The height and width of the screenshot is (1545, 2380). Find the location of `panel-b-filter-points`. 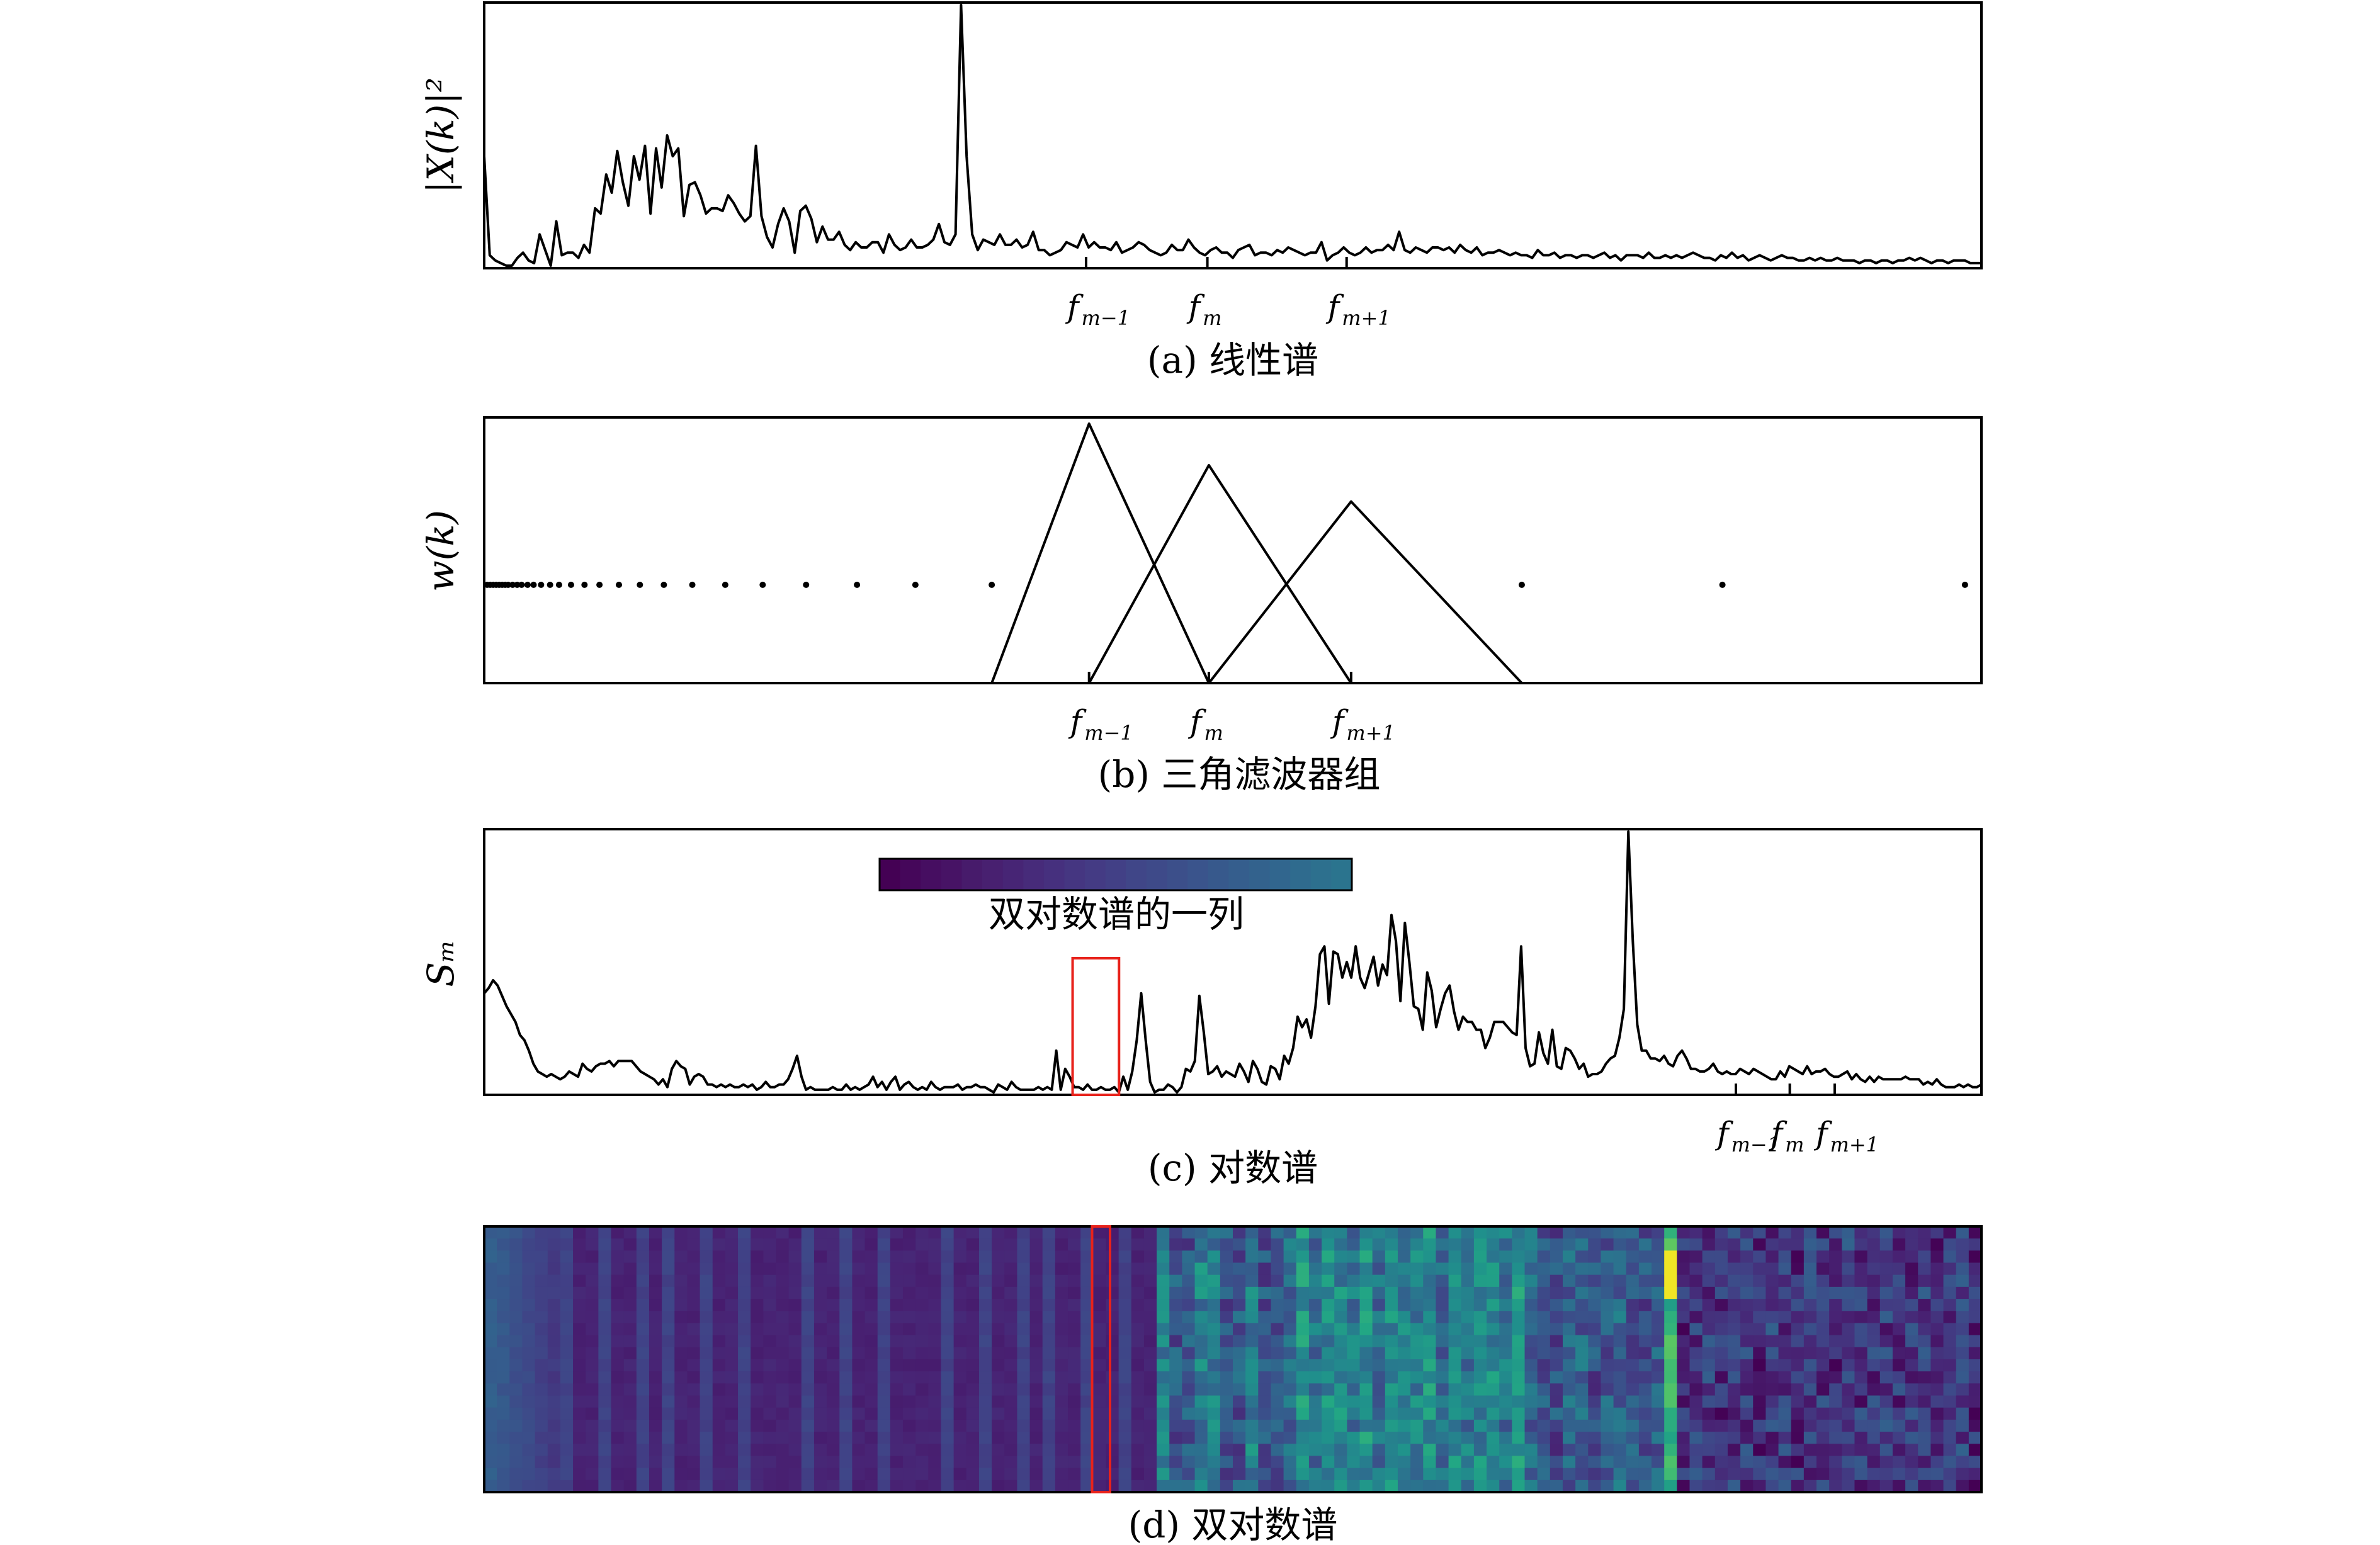

panel-b-filter-points is located at coordinates (1226, 584).